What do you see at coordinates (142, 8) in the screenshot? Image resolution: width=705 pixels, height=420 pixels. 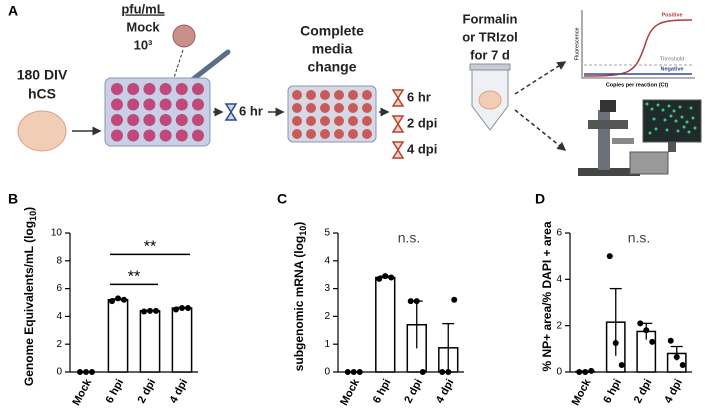 I see `inoculum-unit: pfu/mL` at bounding box center [142, 8].